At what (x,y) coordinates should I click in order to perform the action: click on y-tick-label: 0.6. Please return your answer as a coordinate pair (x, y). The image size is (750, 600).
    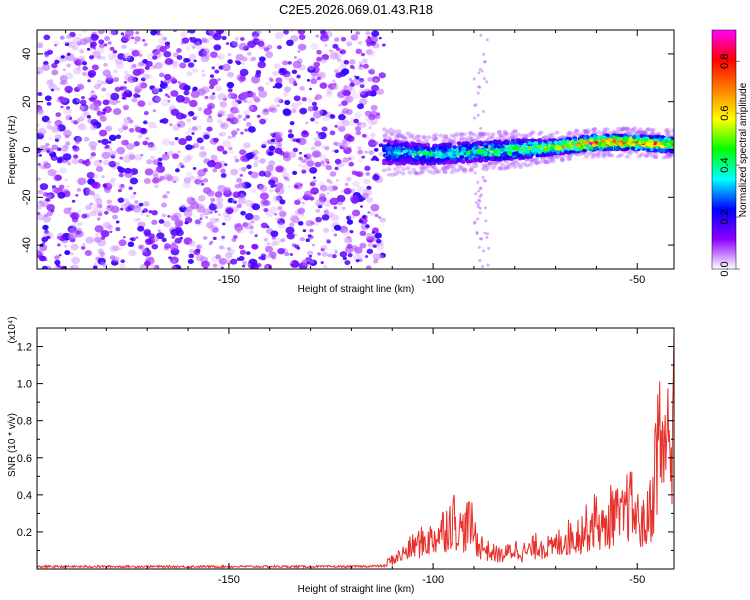
    Looking at the image, I should click on (24, 459).